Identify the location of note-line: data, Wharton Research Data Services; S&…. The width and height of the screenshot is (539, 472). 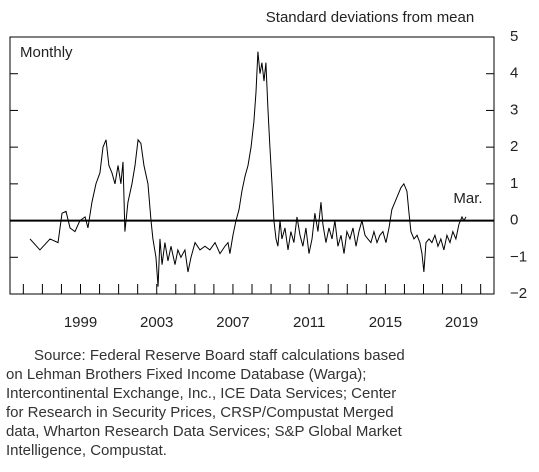
(204, 431).